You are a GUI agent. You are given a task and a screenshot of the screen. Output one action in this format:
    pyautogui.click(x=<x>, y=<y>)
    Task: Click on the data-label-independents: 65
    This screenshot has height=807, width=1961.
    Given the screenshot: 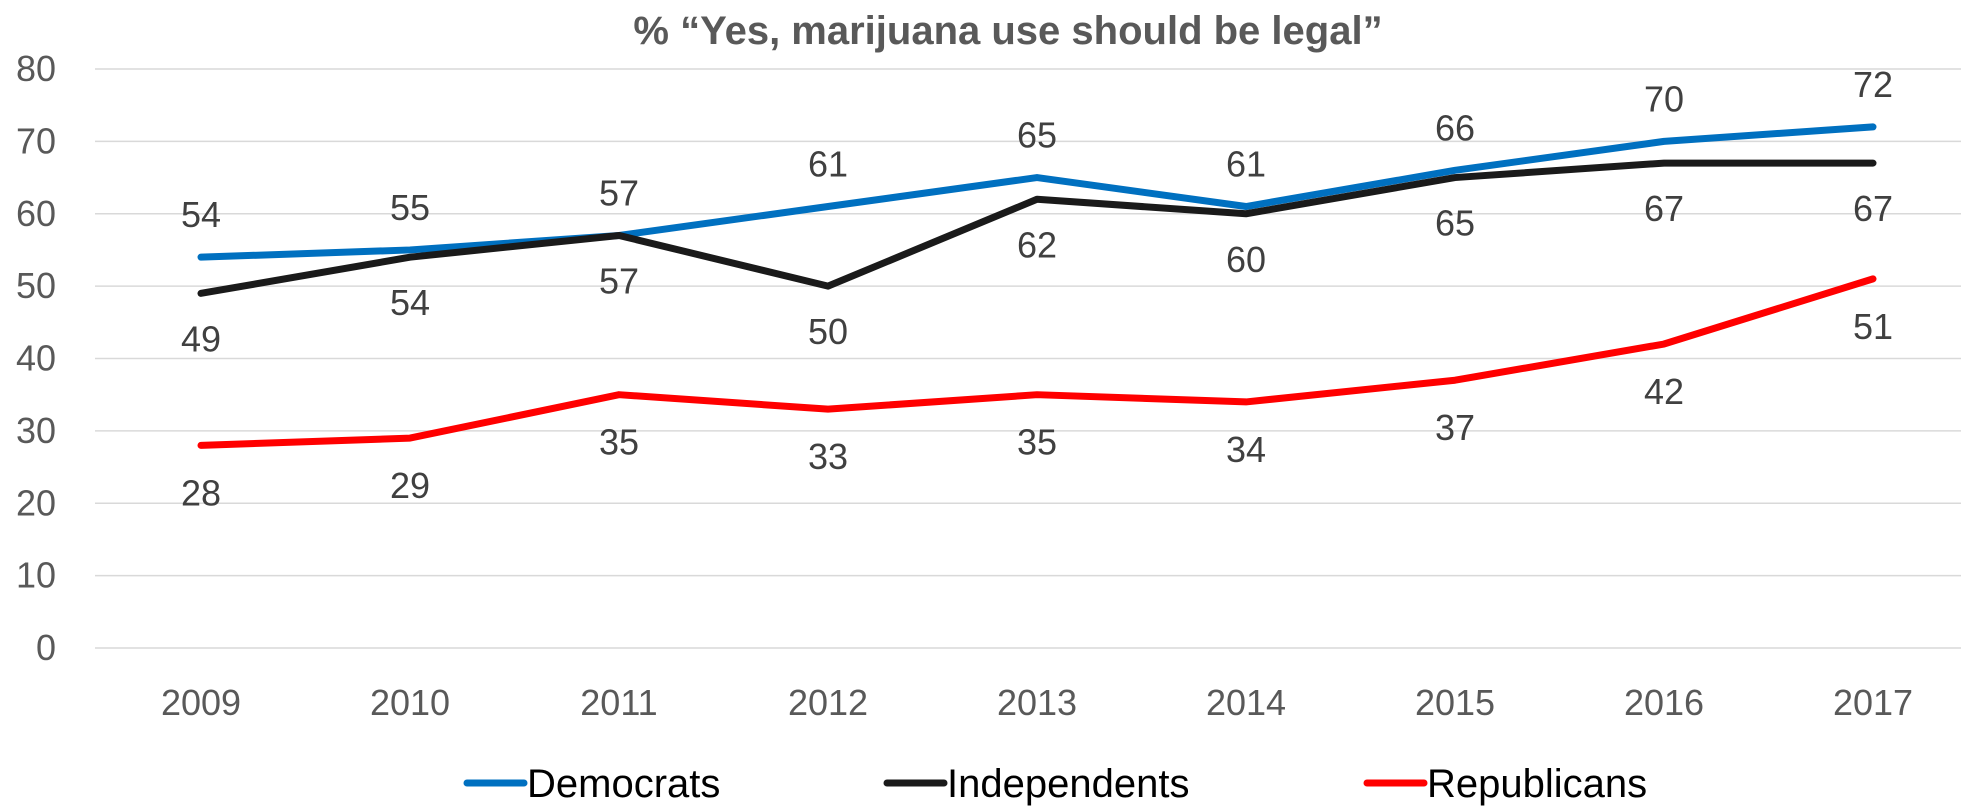 What is the action you would take?
    pyautogui.click(x=1455, y=223)
    